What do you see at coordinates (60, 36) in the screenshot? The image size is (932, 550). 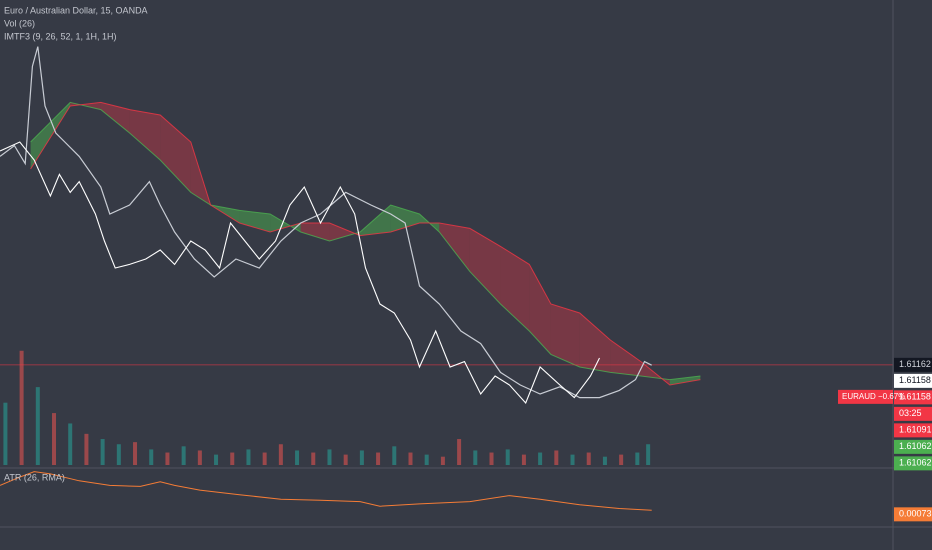 I see `indicator-label: IMTF3 (9, 26, 52, 1, 1H, 1H)` at bounding box center [60, 36].